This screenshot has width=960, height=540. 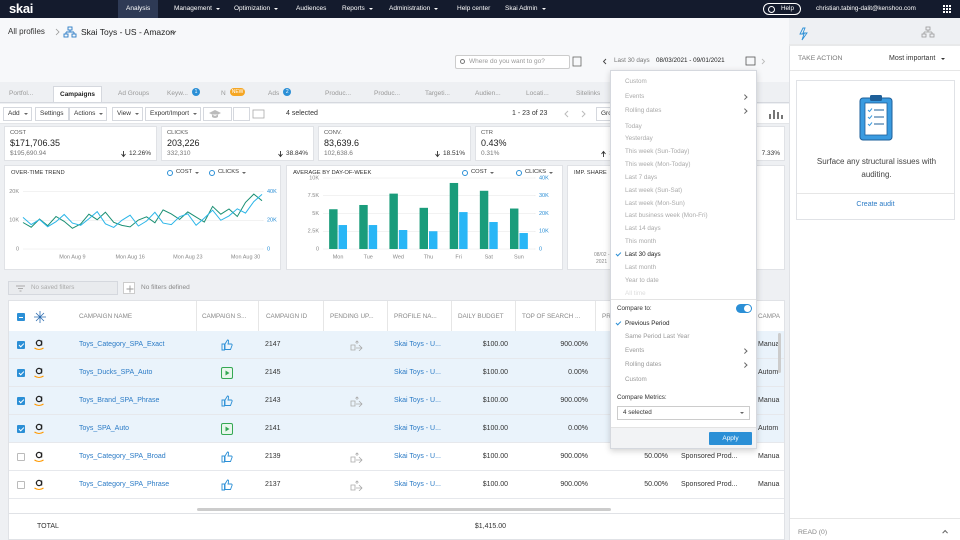 I want to click on metrics-select: 4 selected, so click(x=683, y=413).